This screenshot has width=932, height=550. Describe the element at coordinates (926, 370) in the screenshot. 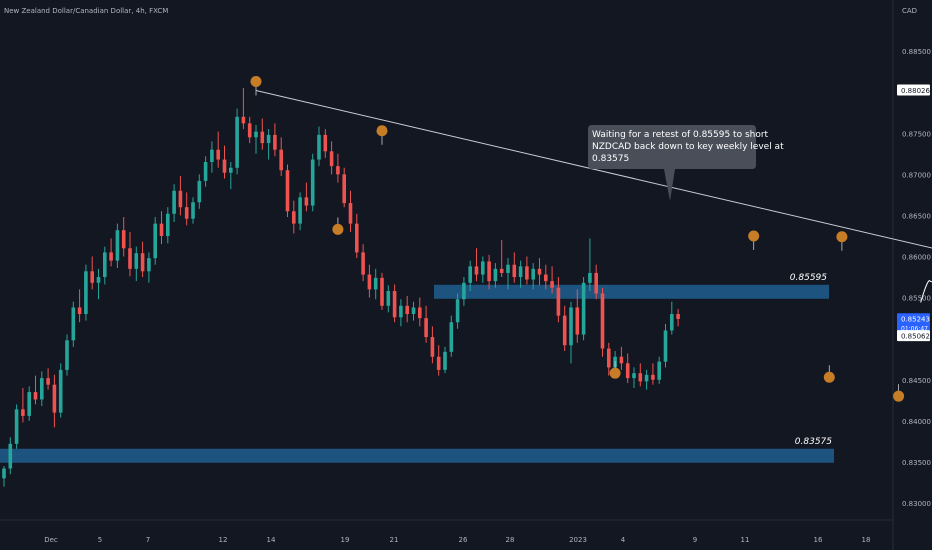

I see `forecast-path` at that location.